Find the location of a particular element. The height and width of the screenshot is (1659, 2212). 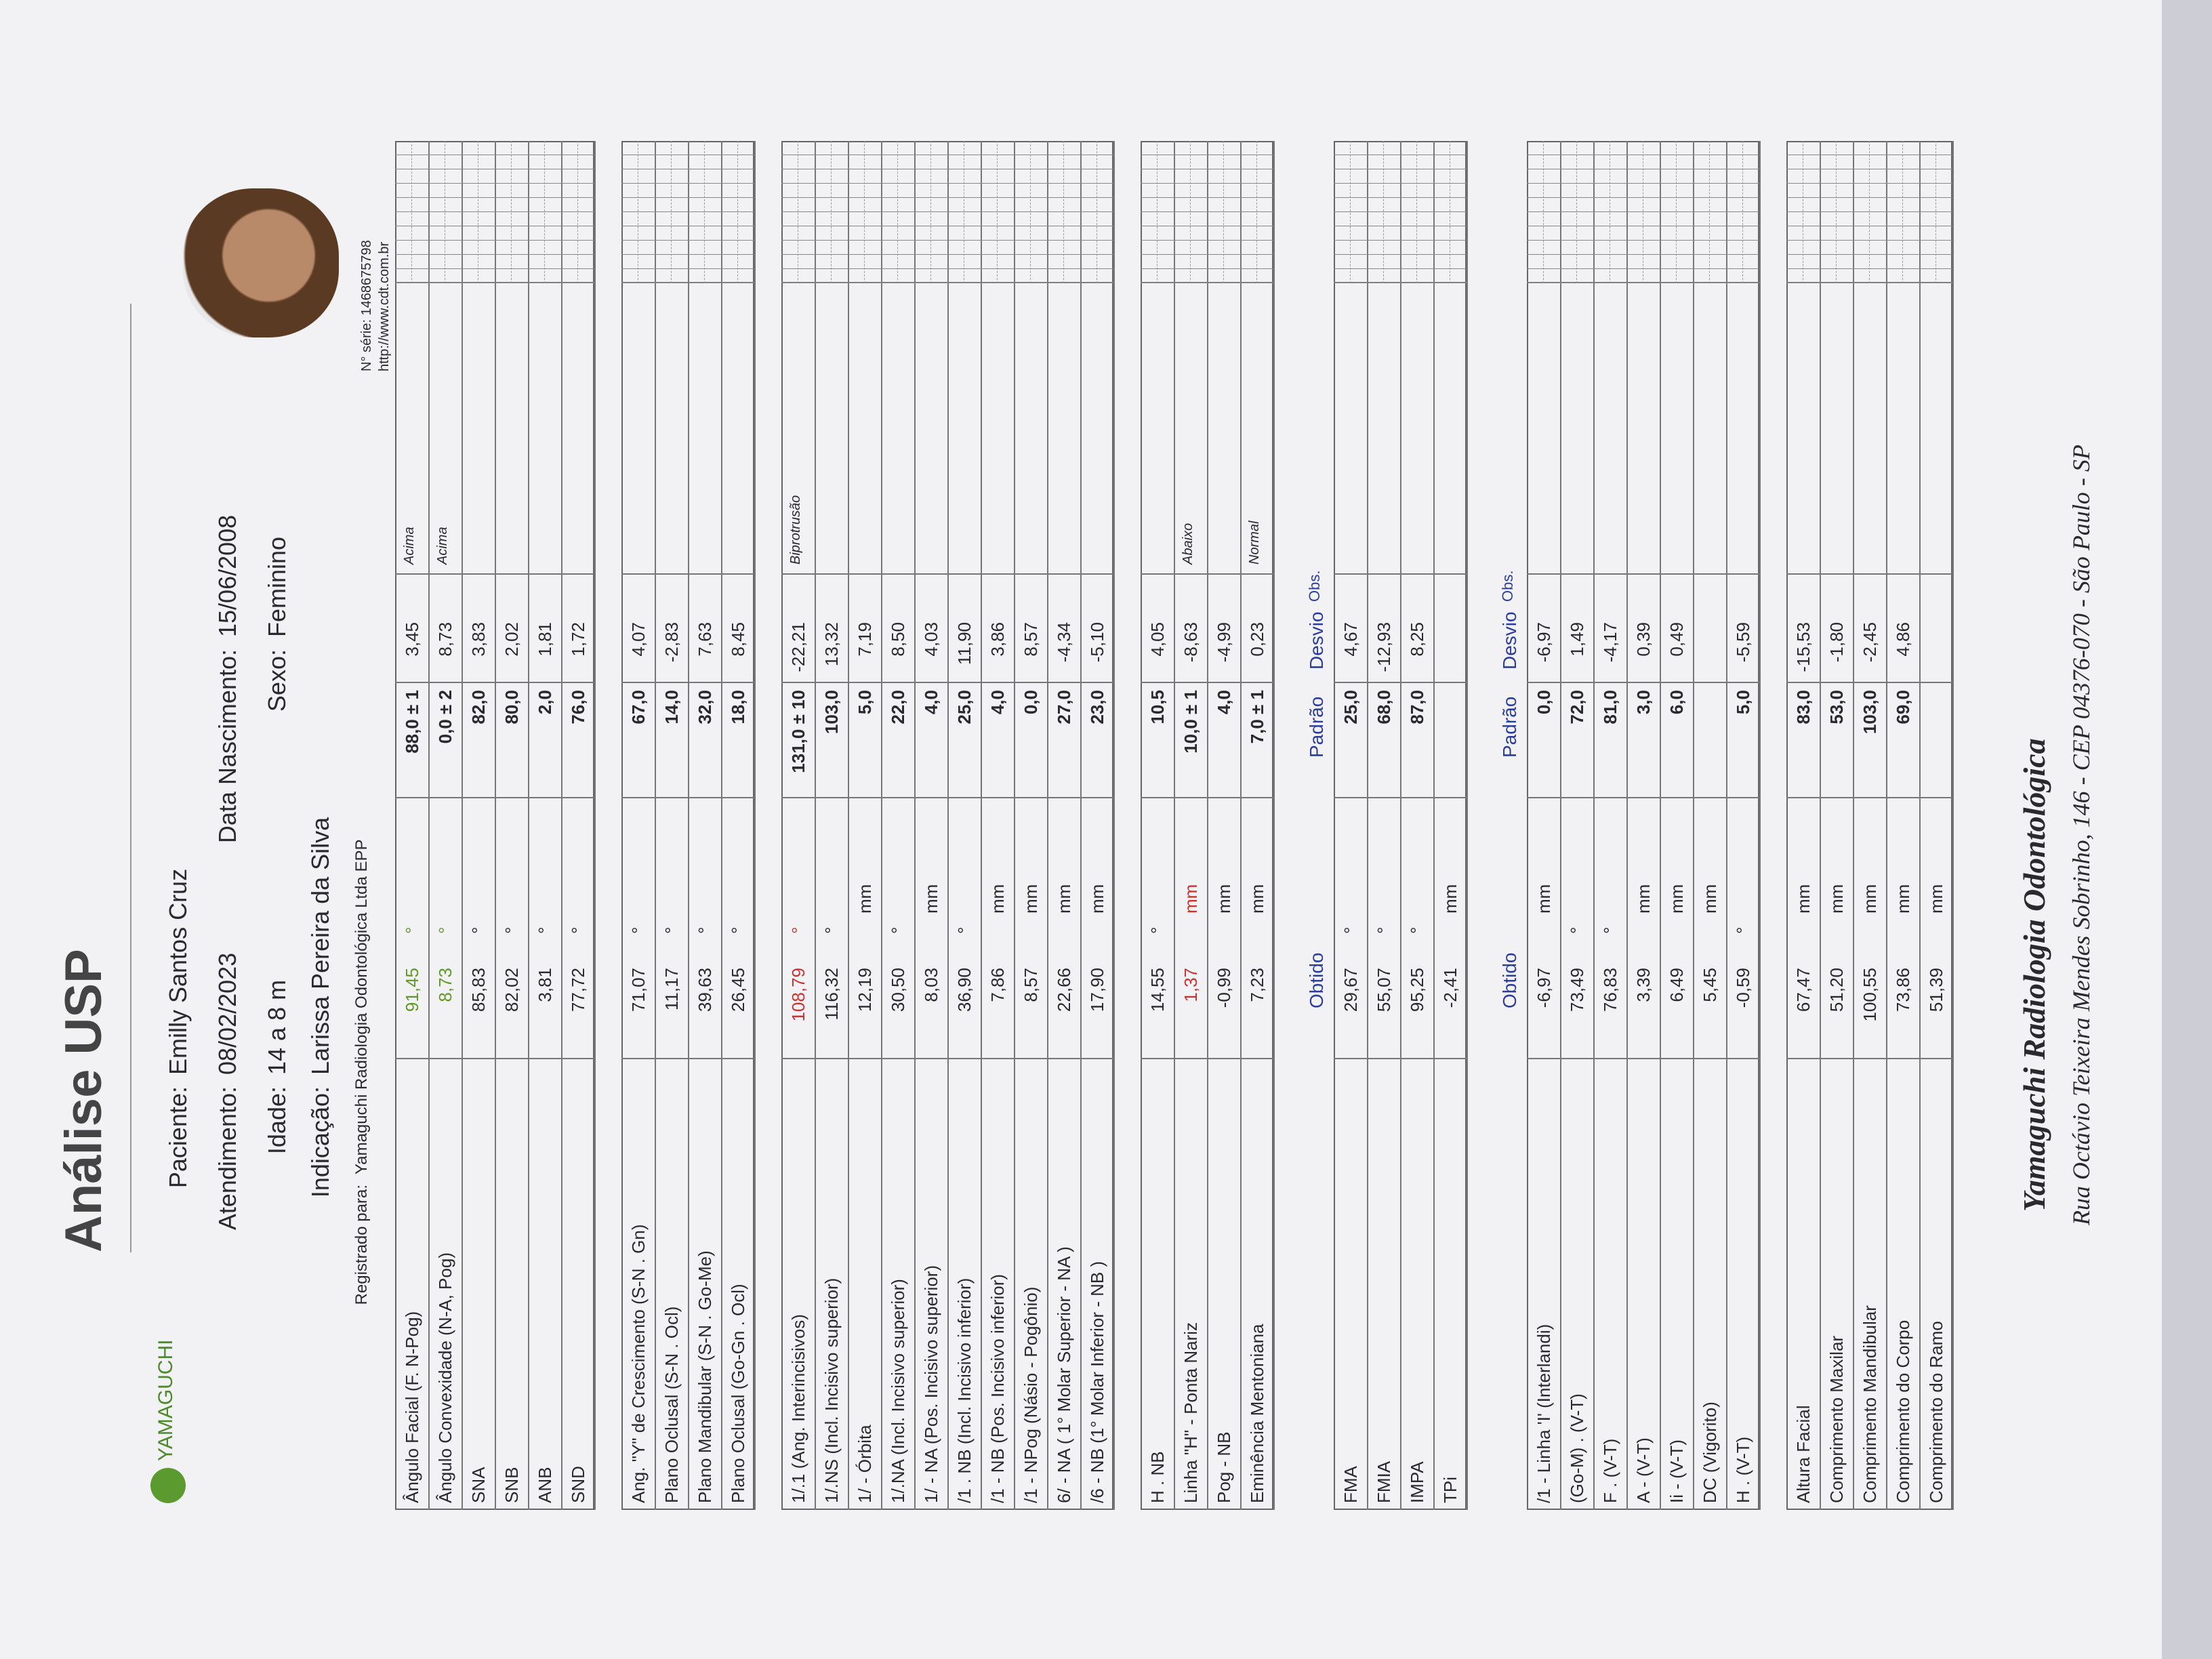

deviation-value: 1,49 is located at coordinates (1577, 639).